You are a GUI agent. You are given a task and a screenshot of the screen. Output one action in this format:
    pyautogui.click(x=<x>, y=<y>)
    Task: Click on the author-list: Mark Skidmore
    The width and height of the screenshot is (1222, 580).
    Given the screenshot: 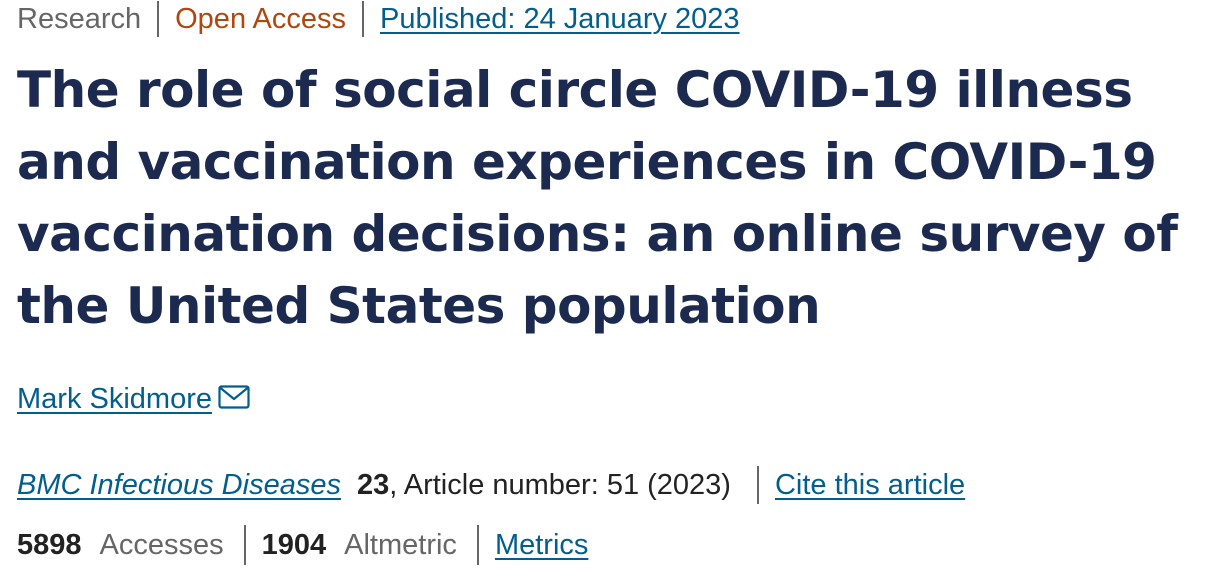 What is the action you would take?
    pyautogui.click(x=133, y=399)
    